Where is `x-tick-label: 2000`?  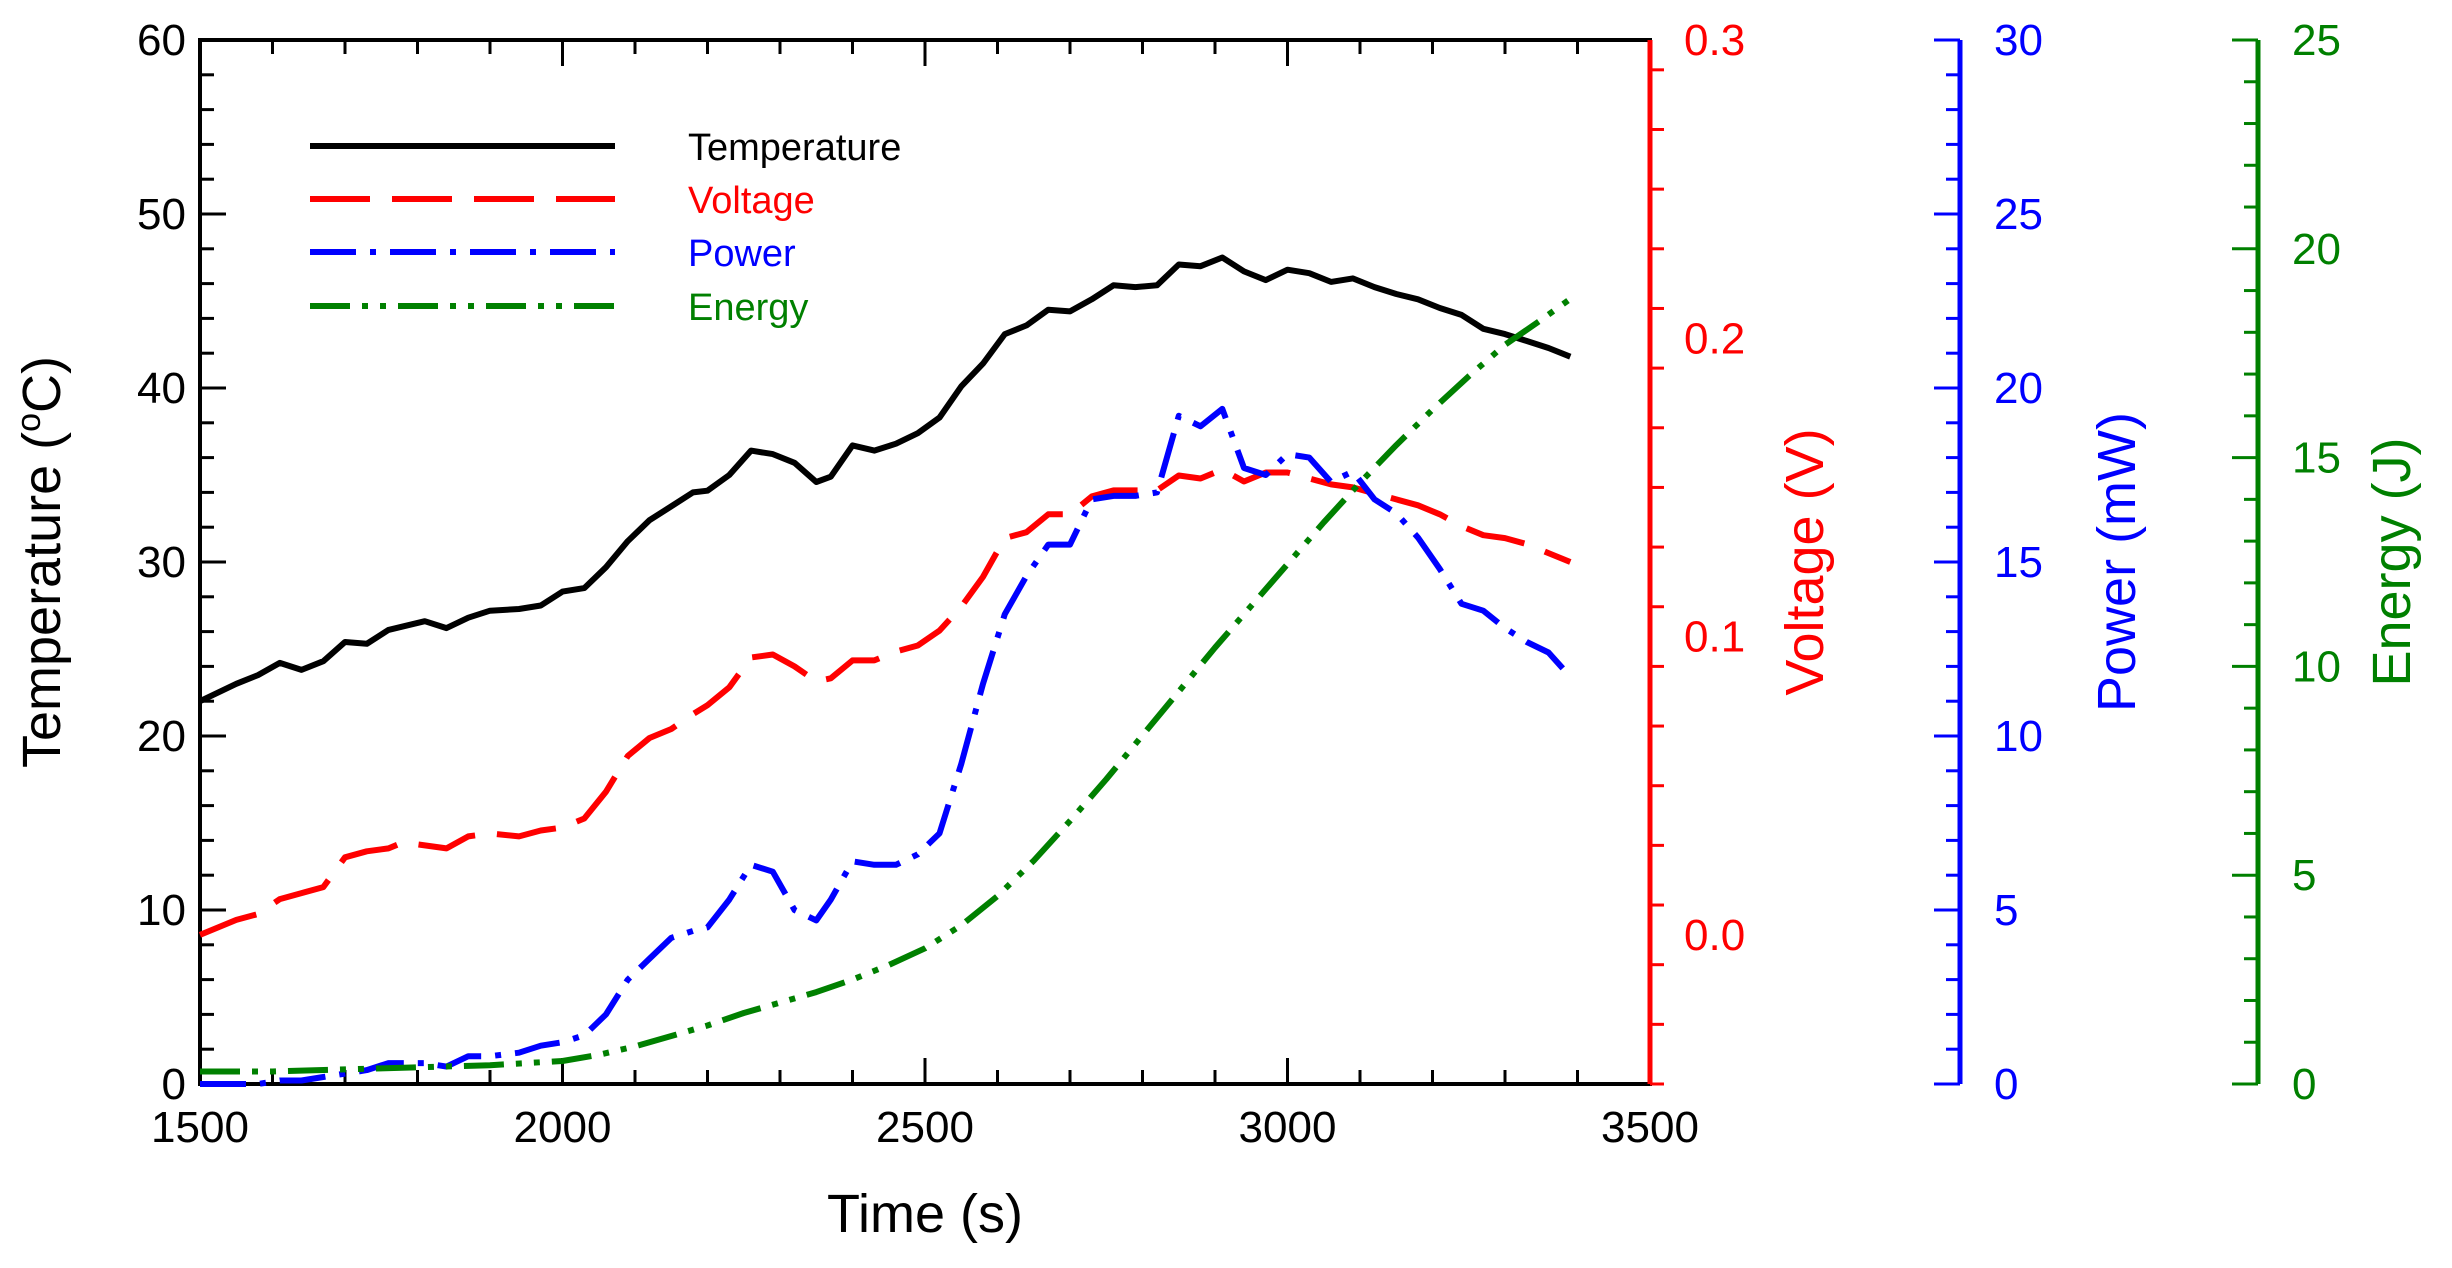
x-tick-label: 2000 is located at coordinates (563, 1127).